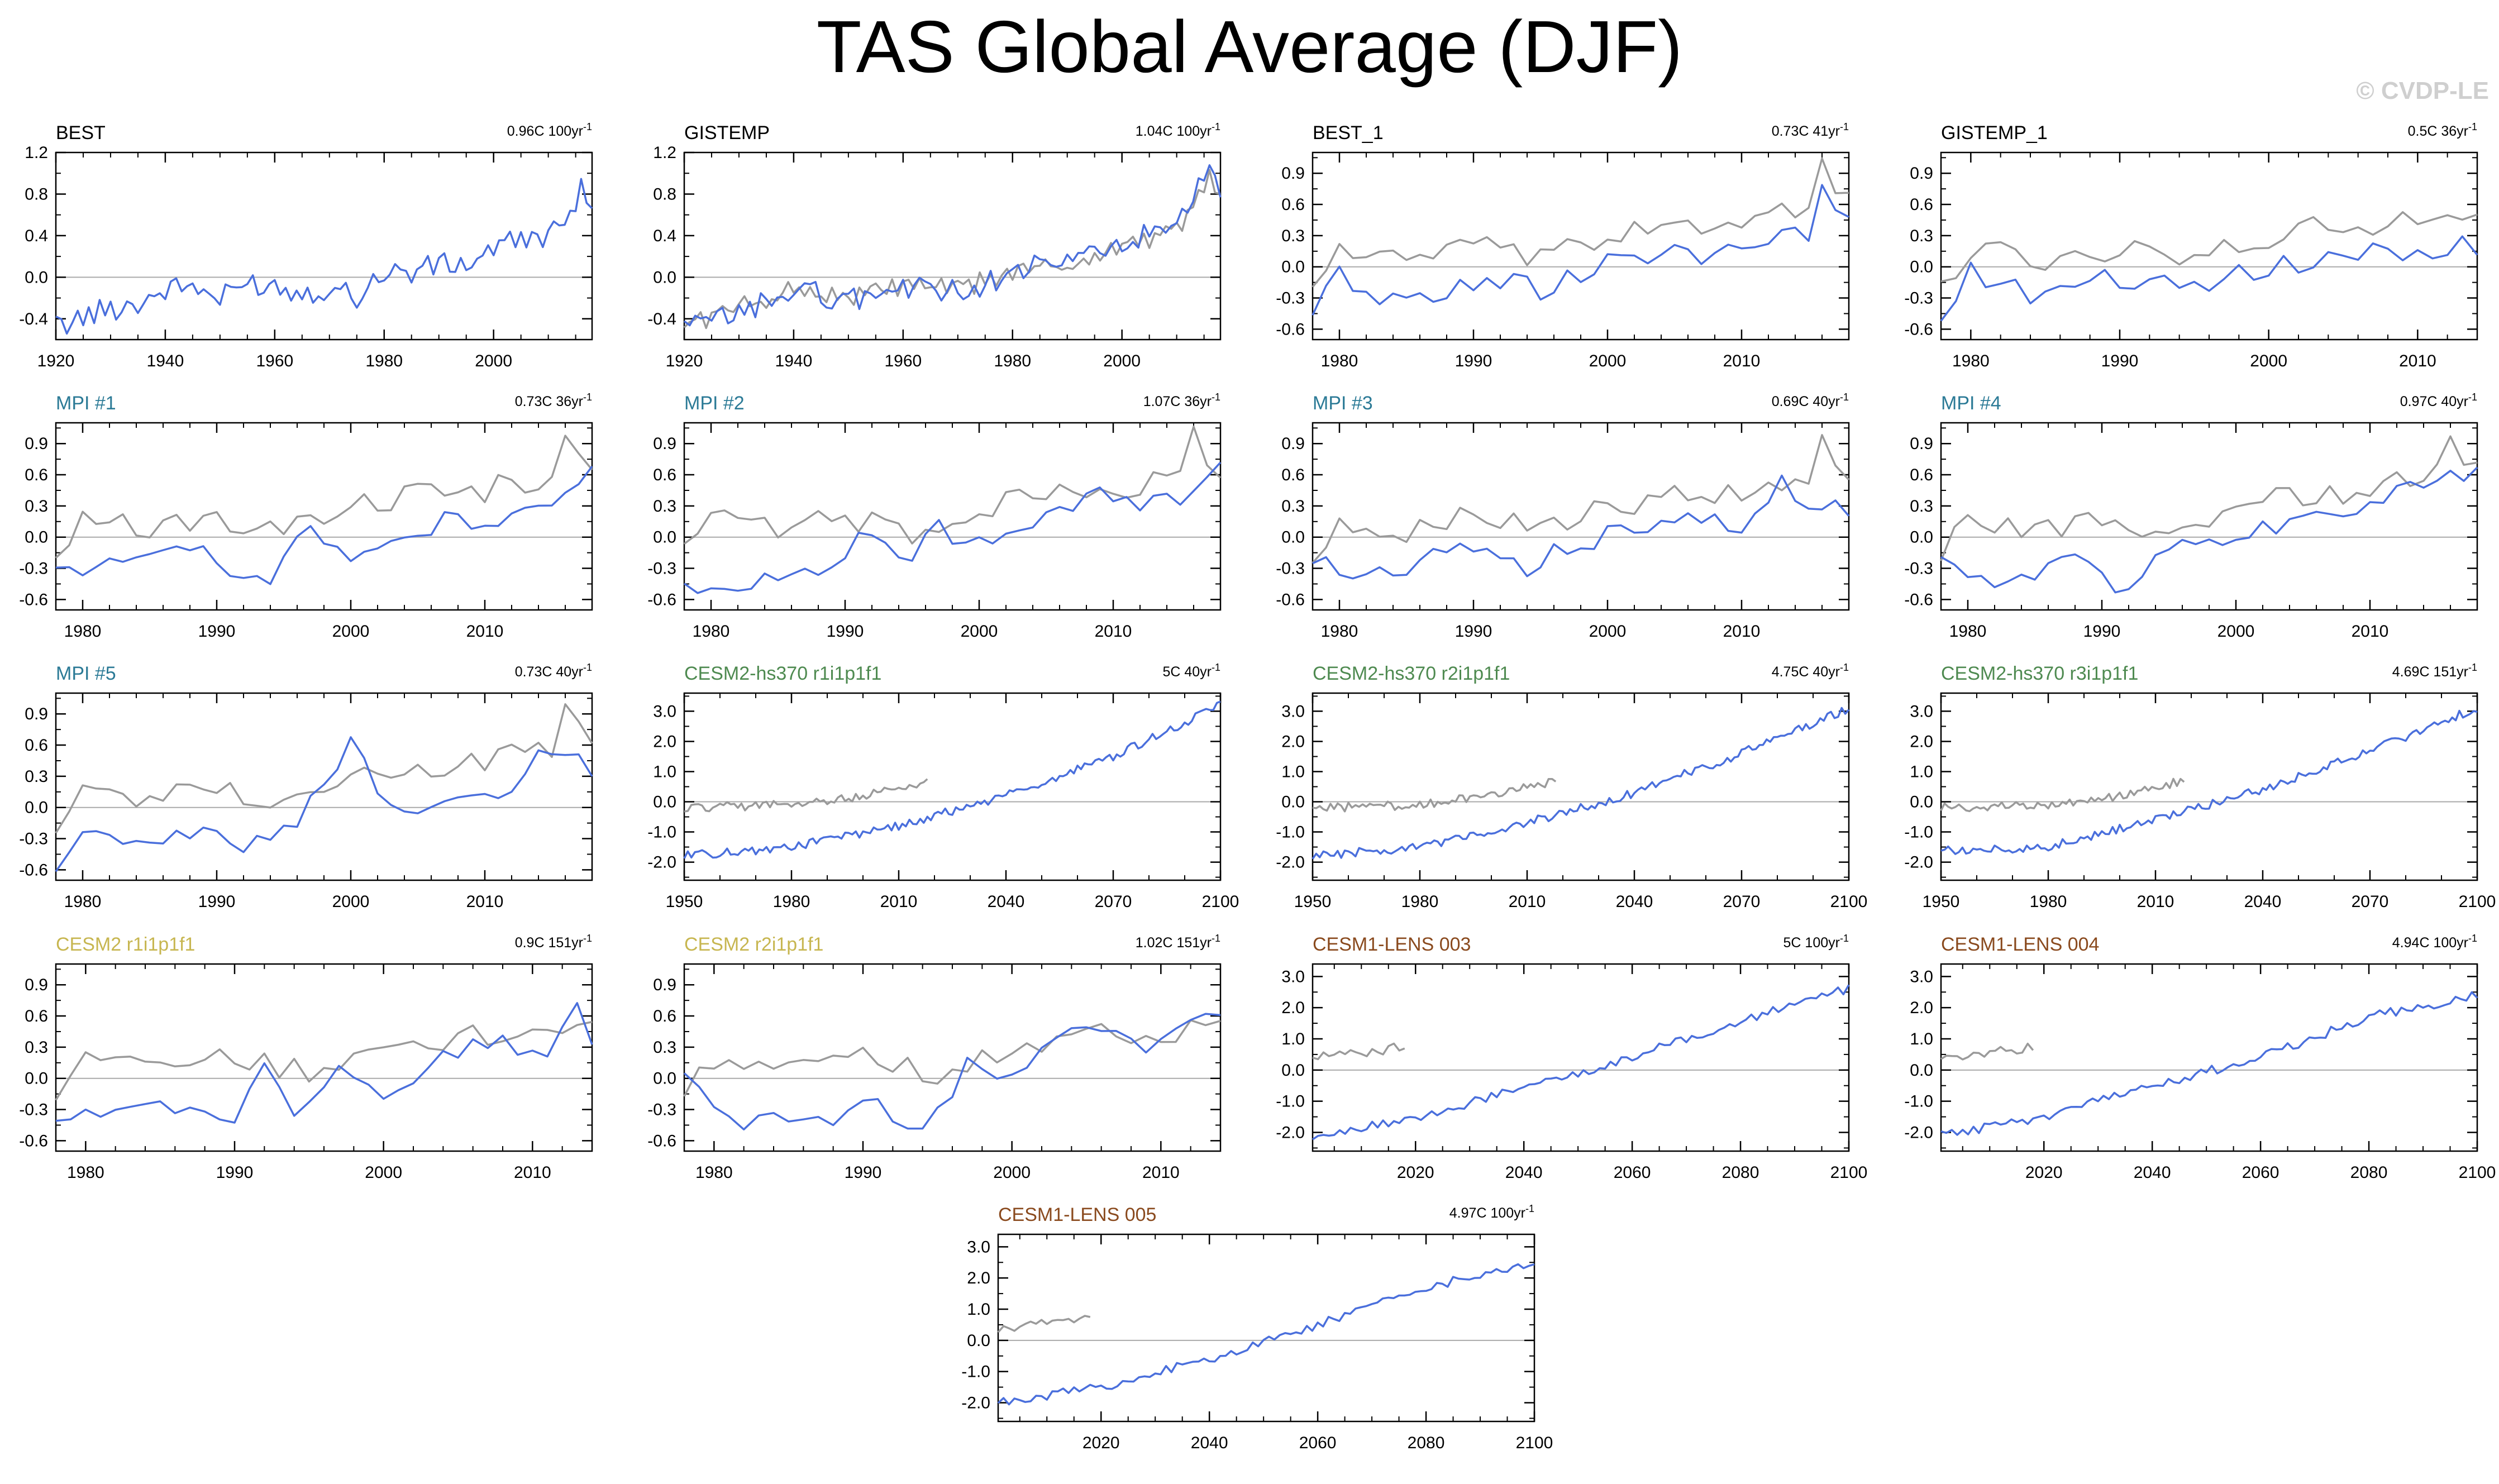  I want to click on trend-label: 0.97C 40yr-1, so click(2438, 400).